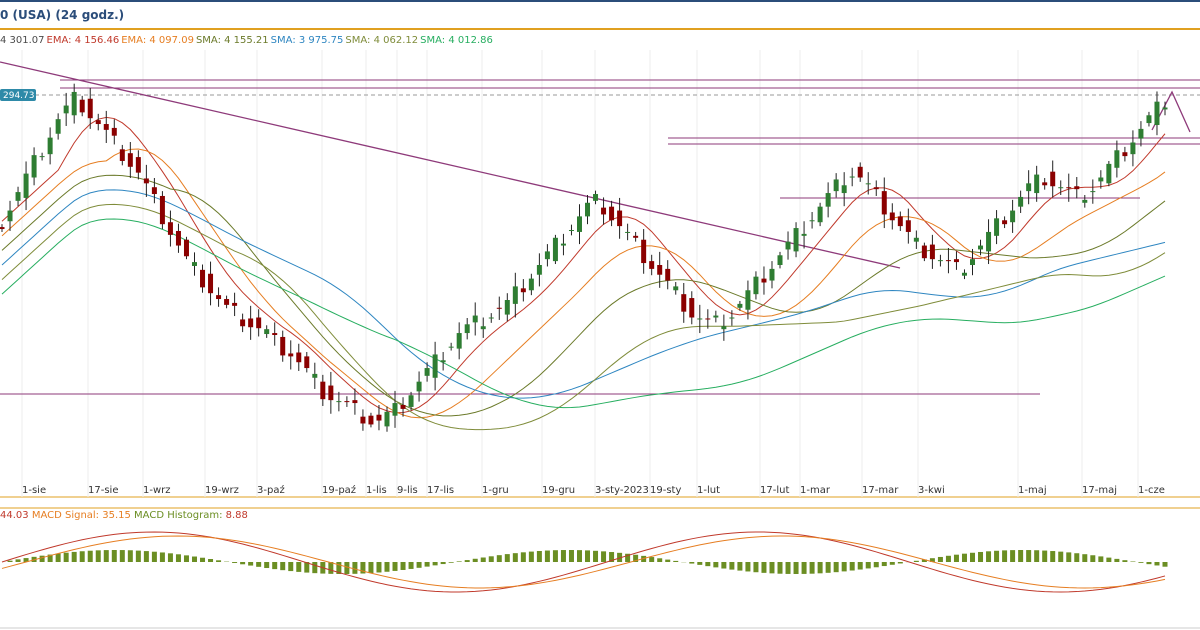 This screenshot has width=1200, height=630. Describe the element at coordinates (339, 490) in the screenshot. I see `x-tick-label: 19-paź` at that location.